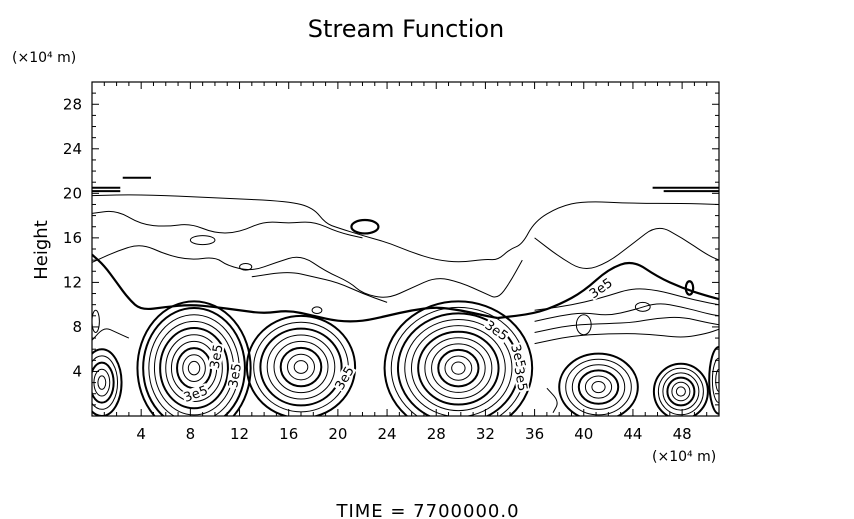 The height and width of the screenshot is (519, 854). I want to click on y-tick-label: 20, so click(72, 193).